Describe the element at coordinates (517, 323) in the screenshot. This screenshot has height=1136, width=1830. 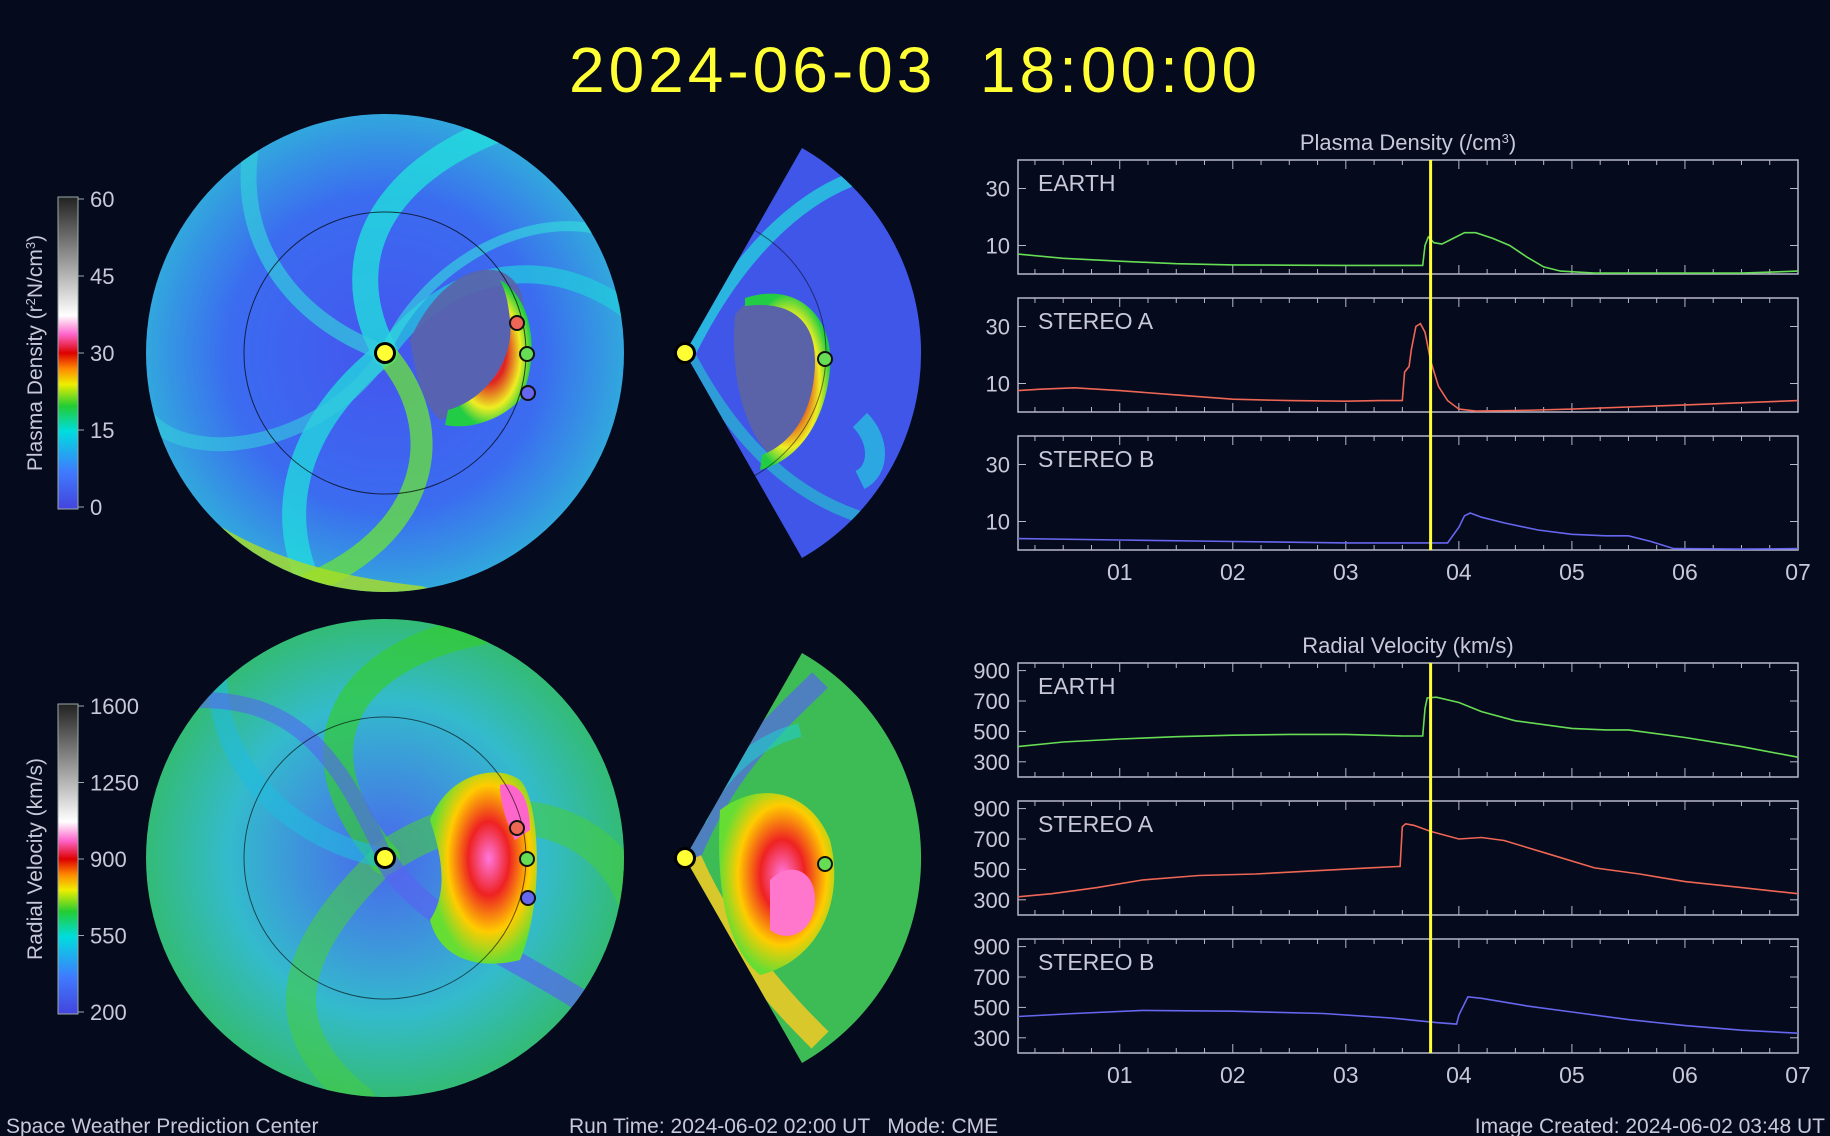
I see `stereo-a-marker` at that location.